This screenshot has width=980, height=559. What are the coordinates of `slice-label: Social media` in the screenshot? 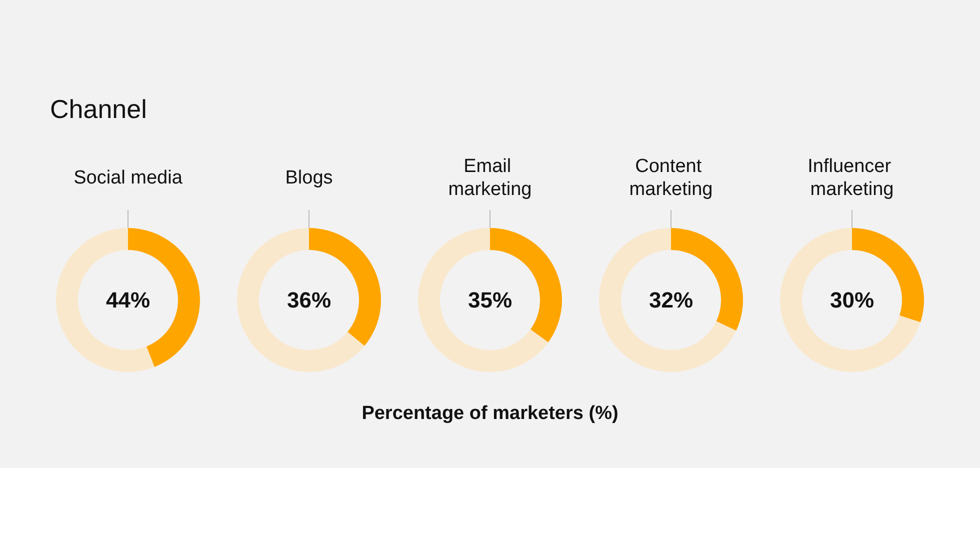 It's located at (128, 178).